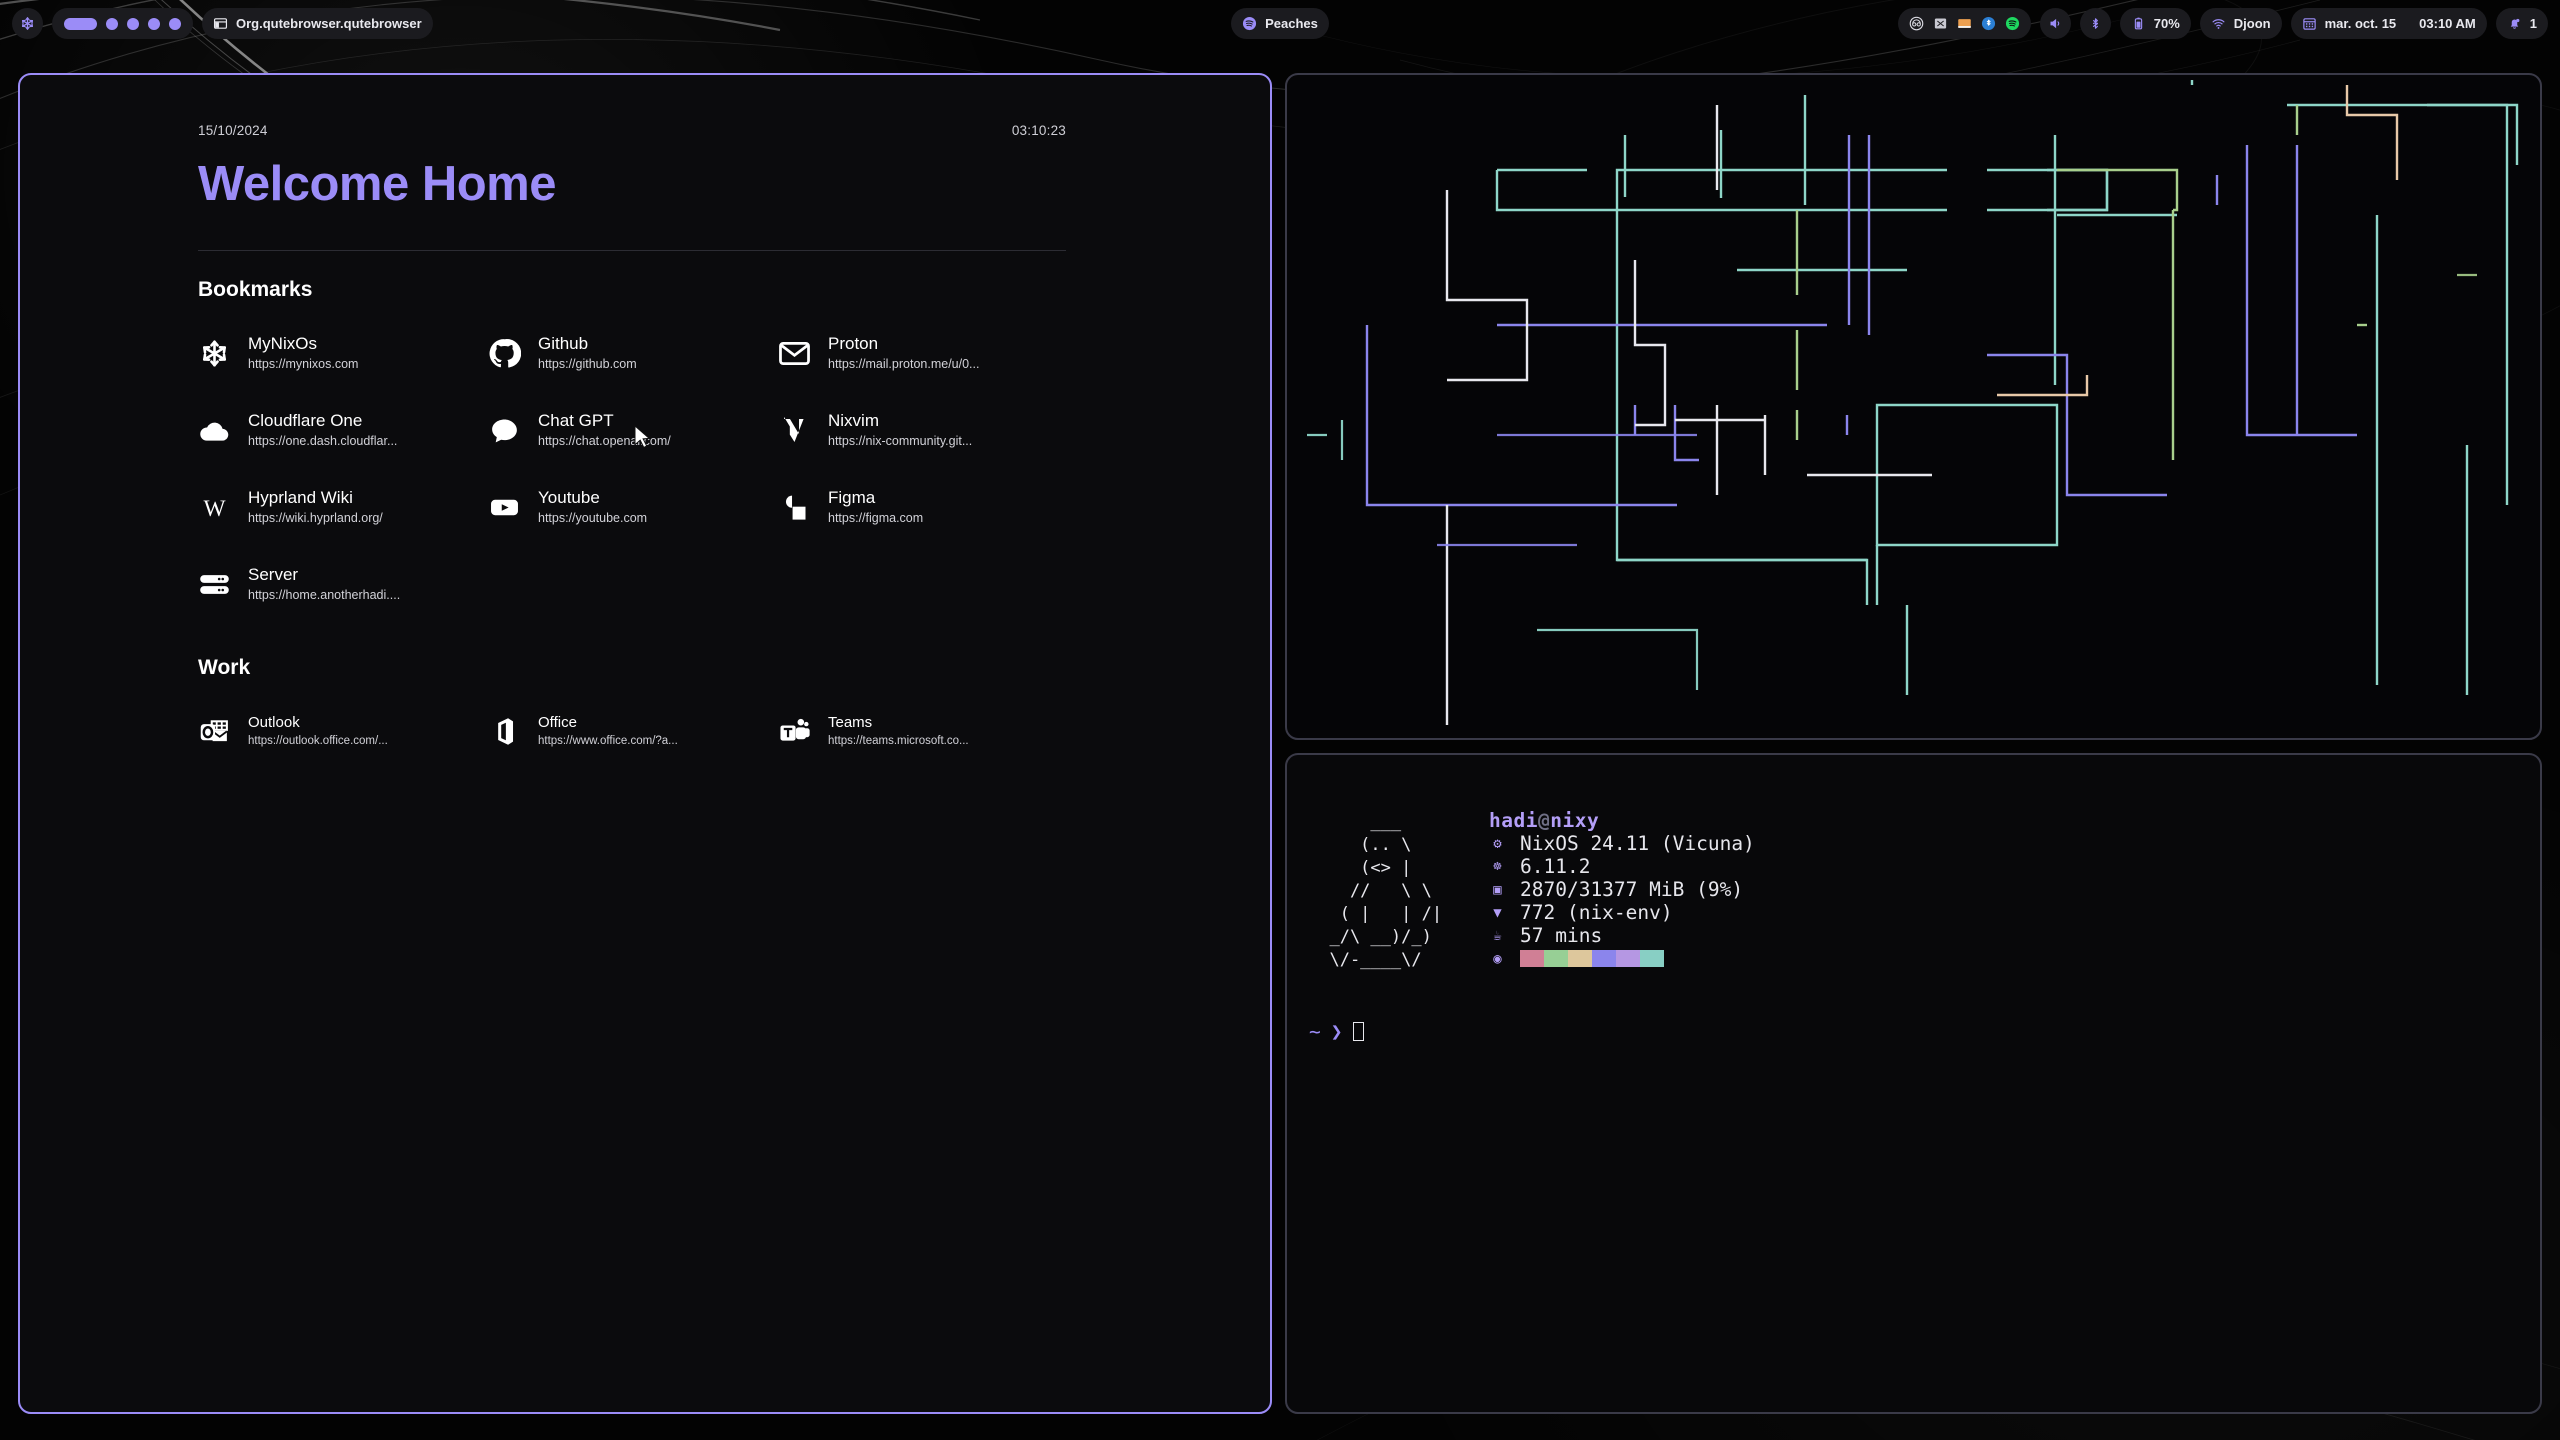 This screenshot has width=2560, height=1440. I want to click on bookmark-name: Teams, so click(850, 722).